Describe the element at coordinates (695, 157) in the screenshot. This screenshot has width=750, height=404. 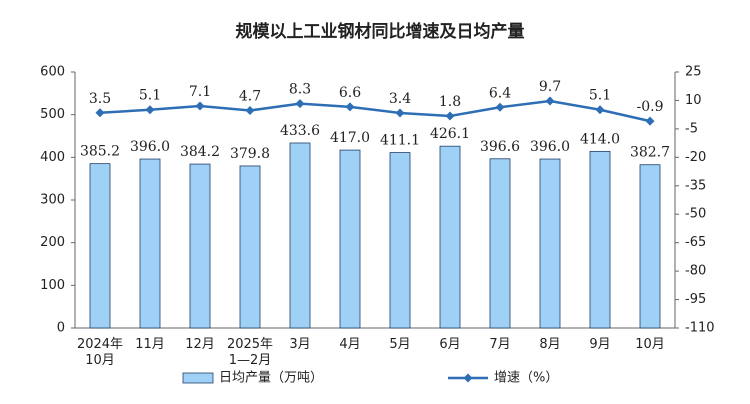
I see `y2-tick-label: -20` at that location.